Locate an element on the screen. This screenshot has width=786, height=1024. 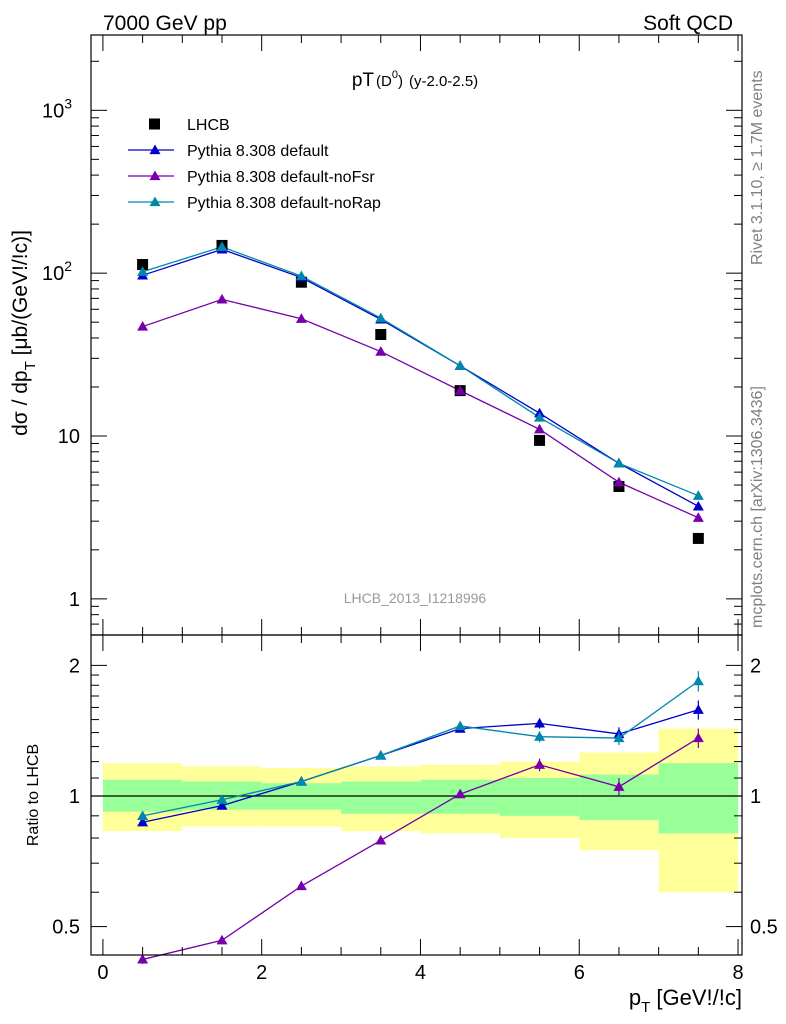
x-axis-label: pT [GeV!/!c] is located at coordinates (685, 1000).